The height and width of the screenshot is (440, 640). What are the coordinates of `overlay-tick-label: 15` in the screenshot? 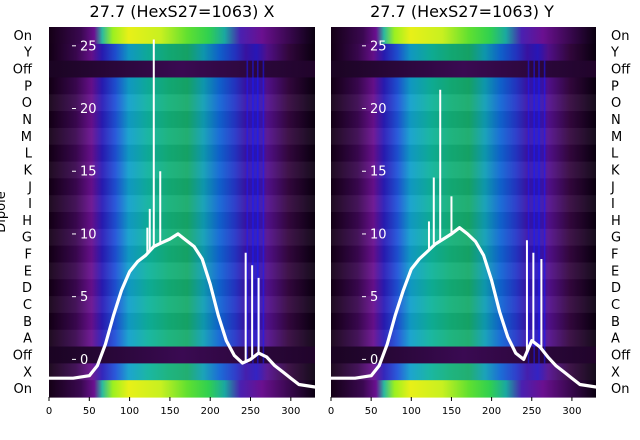 It's located at (378, 172).